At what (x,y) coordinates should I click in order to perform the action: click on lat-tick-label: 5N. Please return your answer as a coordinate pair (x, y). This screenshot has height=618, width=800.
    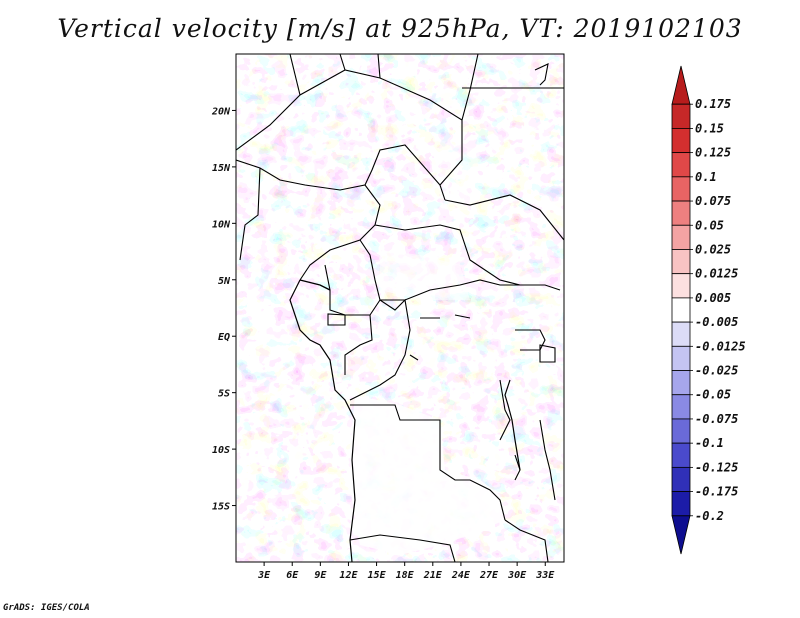
    Looking at the image, I should click on (224, 281).